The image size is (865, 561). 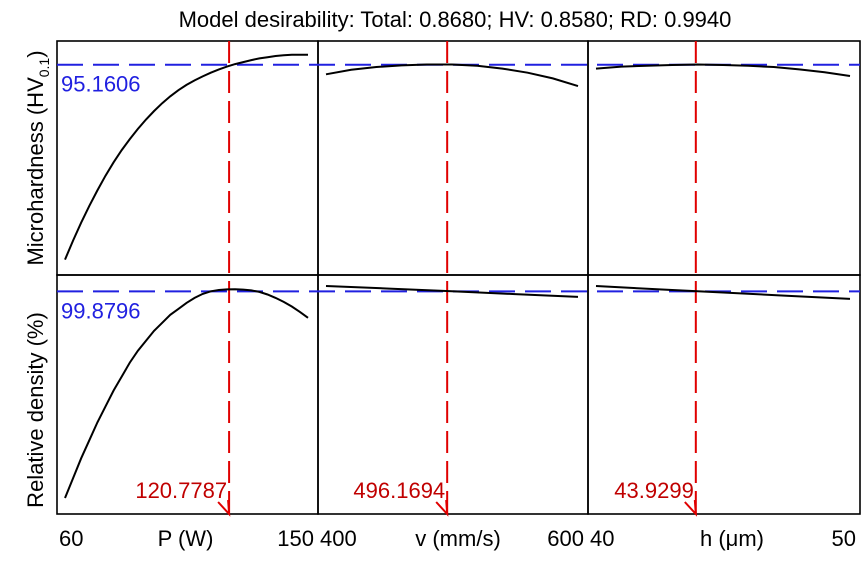 I want to click on x-axis-labels: 60 150 P (W) 400 600 v (mm/s) 40 50 h (μm), so click(x=457, y=538).